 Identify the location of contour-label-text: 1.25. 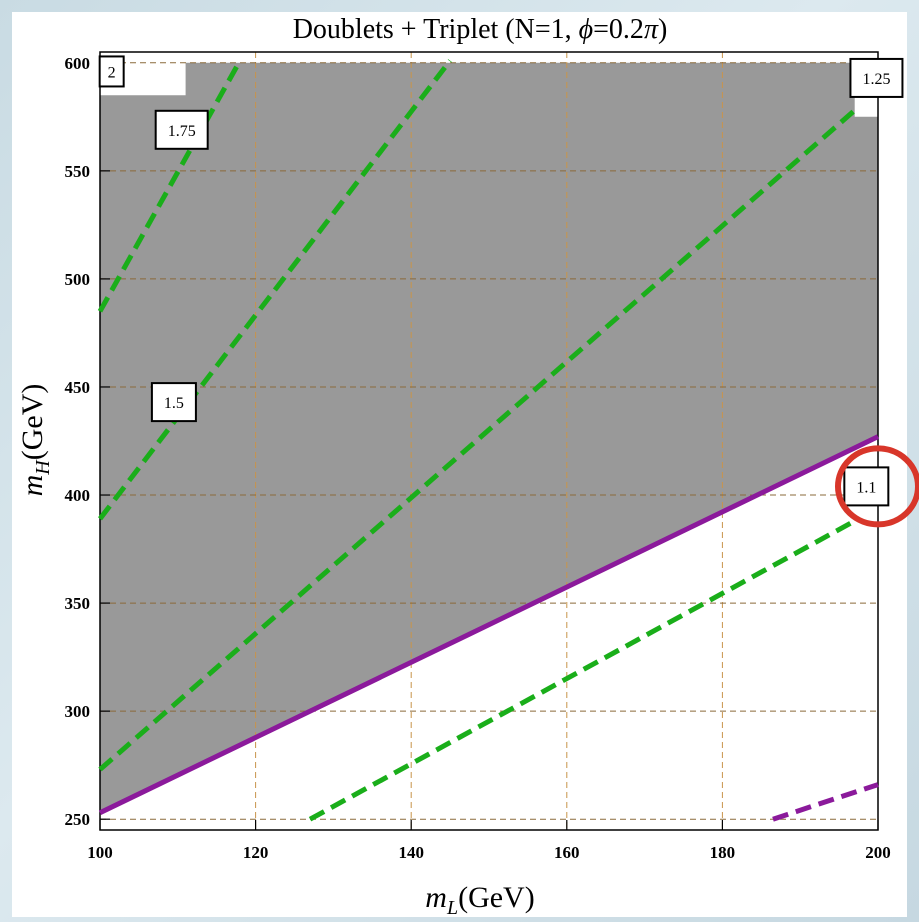
(876, 79).